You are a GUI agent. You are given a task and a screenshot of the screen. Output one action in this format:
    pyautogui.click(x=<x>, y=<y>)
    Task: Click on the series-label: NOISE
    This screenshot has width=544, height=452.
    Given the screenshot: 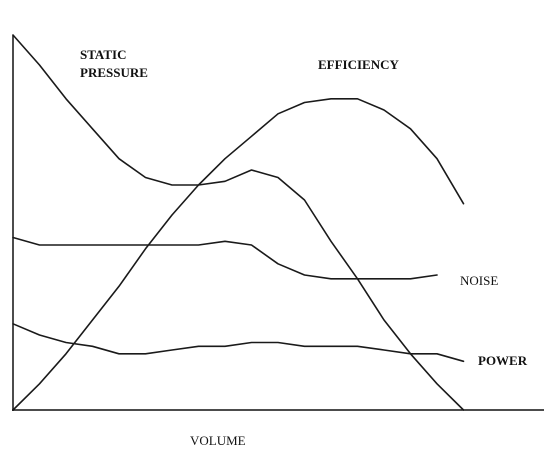 What is the action you would take?
    pyautogui.click(x=479, y=280)
    